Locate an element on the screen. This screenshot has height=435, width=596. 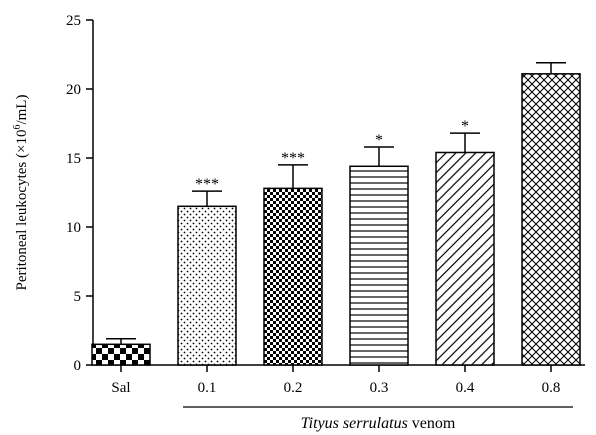
x-tick-label: Sal is located at coordinates (120, 388).